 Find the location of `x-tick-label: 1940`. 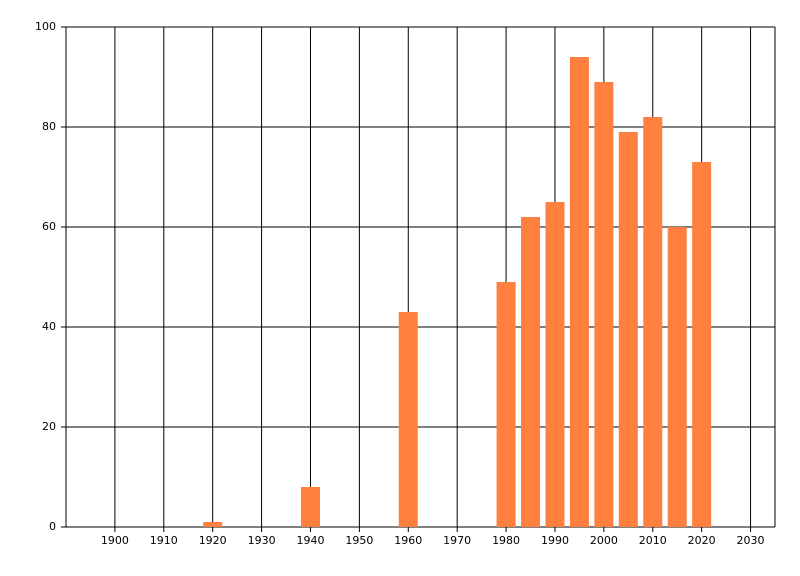

x-tick-label: 1940 is located at coordinates (310, 540).